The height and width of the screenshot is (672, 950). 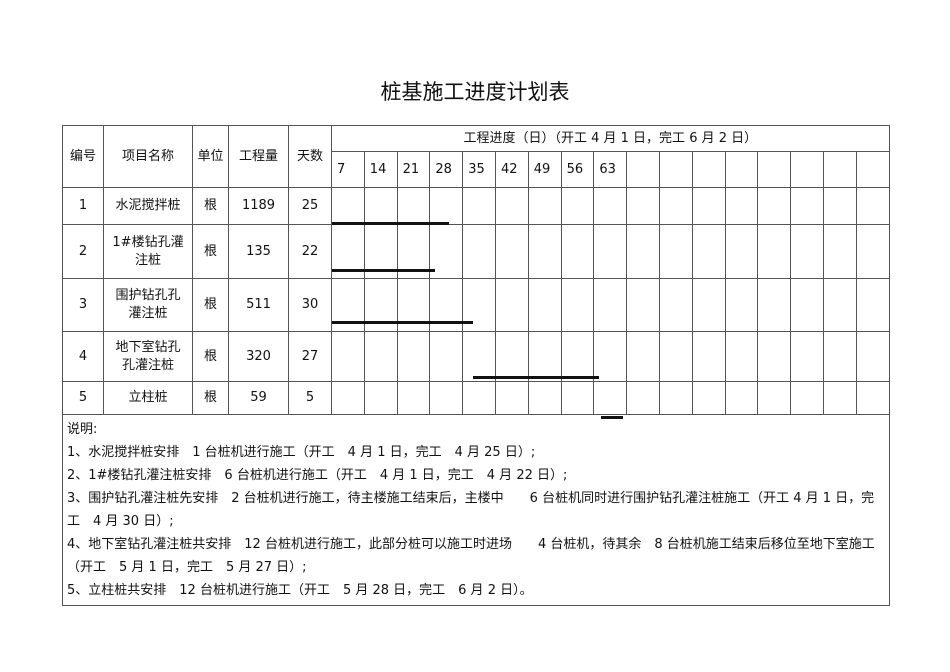 I want to click on page-title: 桩基施工进度计划表, so click(x=475, y=92).